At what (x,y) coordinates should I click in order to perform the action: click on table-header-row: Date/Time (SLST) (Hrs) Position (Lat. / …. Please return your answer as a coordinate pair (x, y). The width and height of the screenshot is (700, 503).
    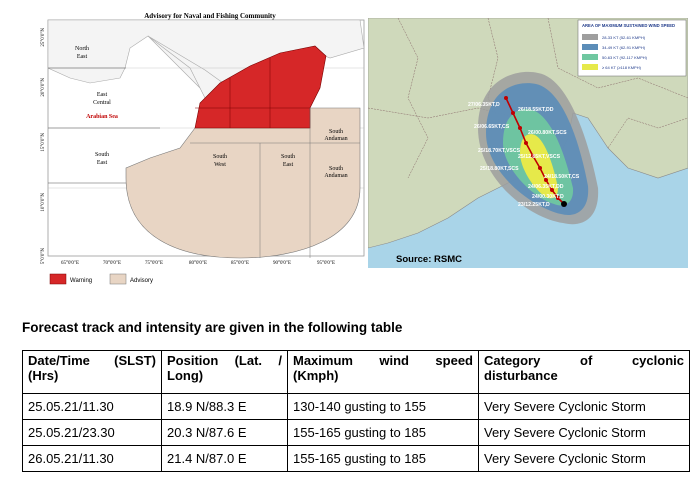
    Looking at the image, I should click on (356, 372).